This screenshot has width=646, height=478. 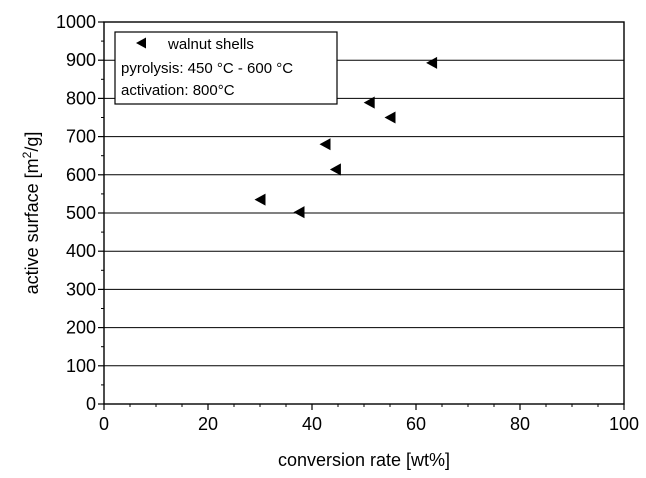 I want to click on x-tick-label: 80, so click(x=520, y=424).